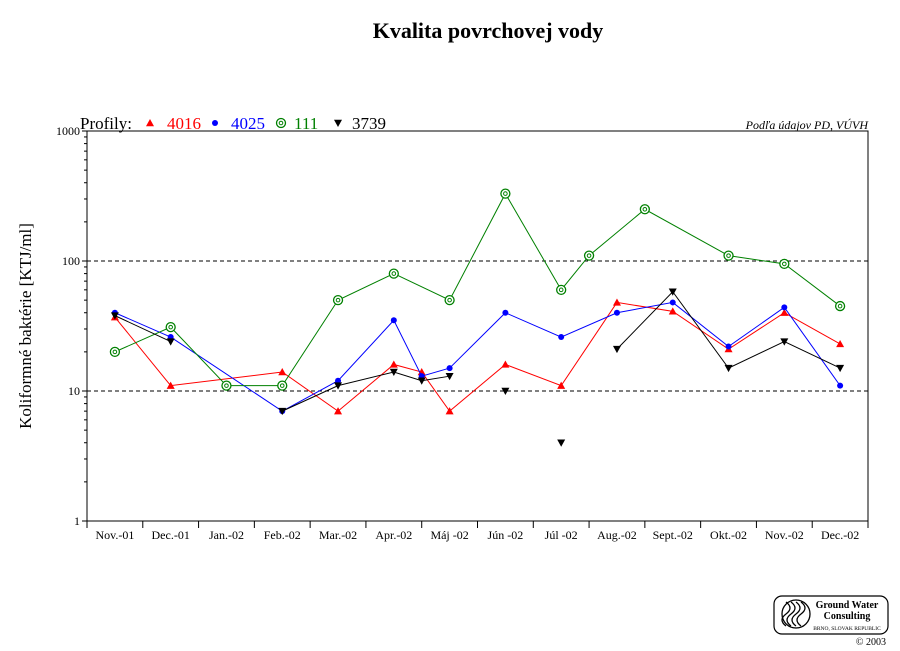  Describe the element at coordinates (282, 535) in the screenshot. I see `x-tick-label: Feb.-02` at that location.